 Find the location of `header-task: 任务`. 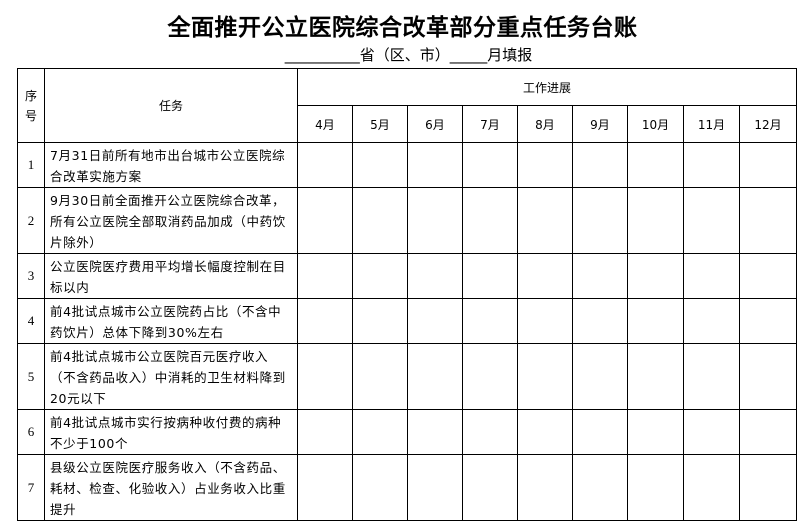

header-task: 任务 is located at coordinates (171, 105).